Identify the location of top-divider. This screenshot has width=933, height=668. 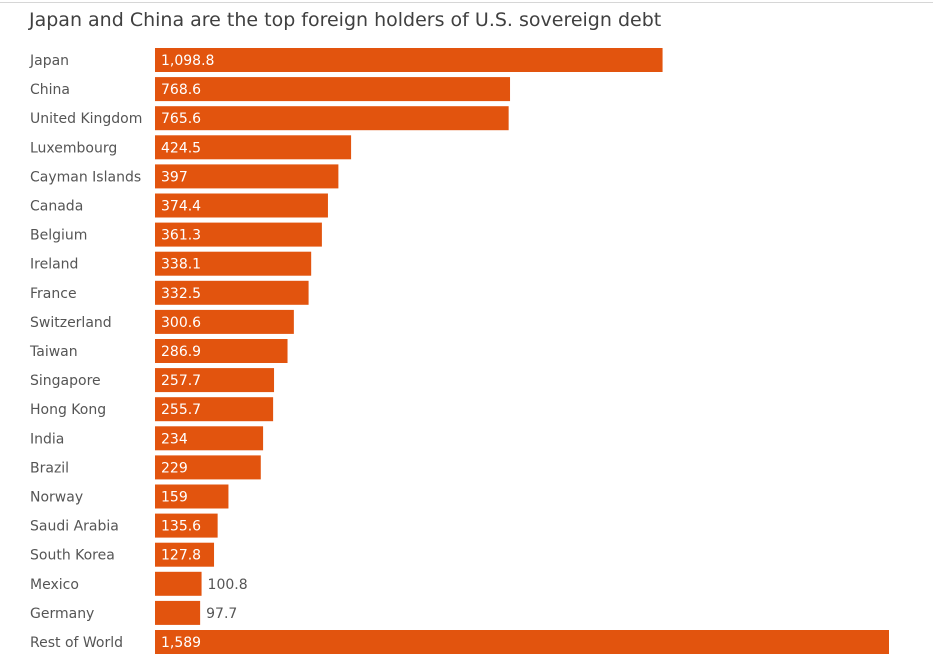
(466, 2).